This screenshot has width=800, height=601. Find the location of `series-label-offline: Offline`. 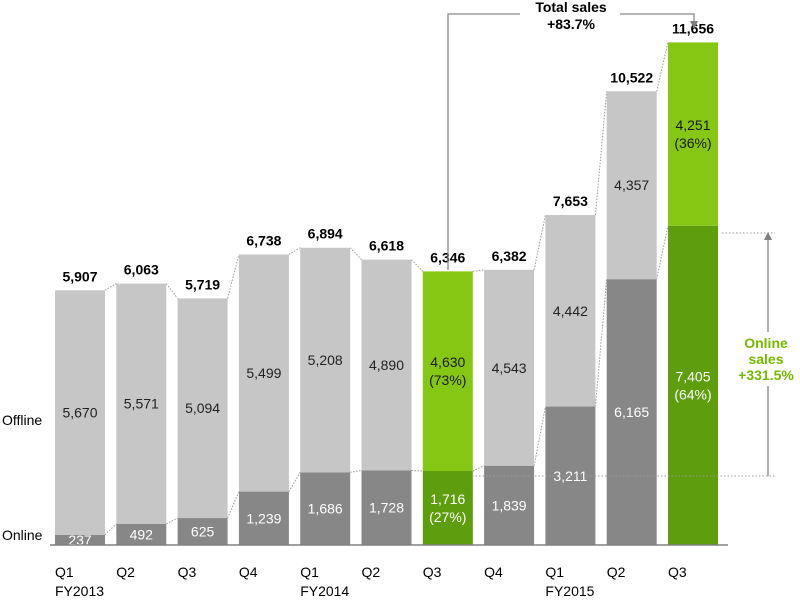

series-label-offline: Offline is located at coordinates (22, 420).